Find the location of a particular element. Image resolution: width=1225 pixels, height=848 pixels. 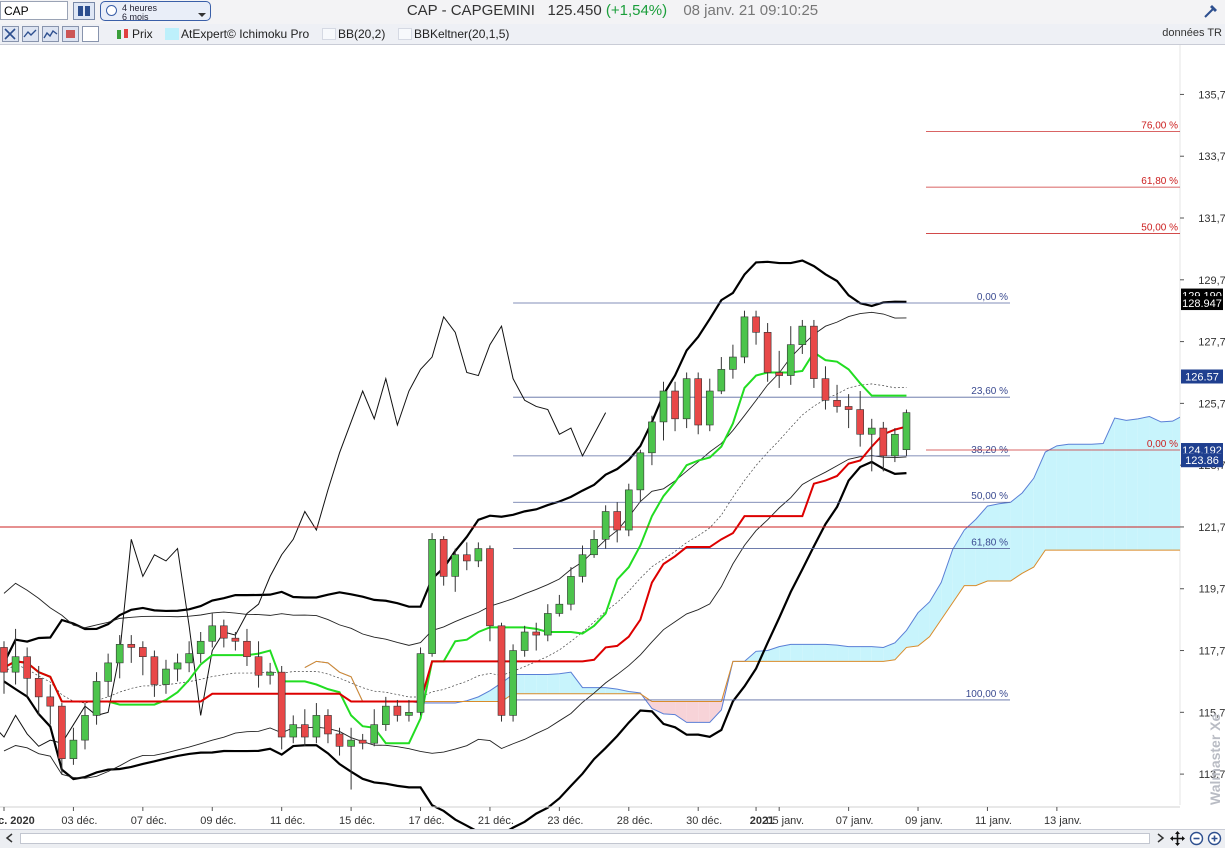

y-axis-label: 127,7 is located at coordinates (1211, 343).